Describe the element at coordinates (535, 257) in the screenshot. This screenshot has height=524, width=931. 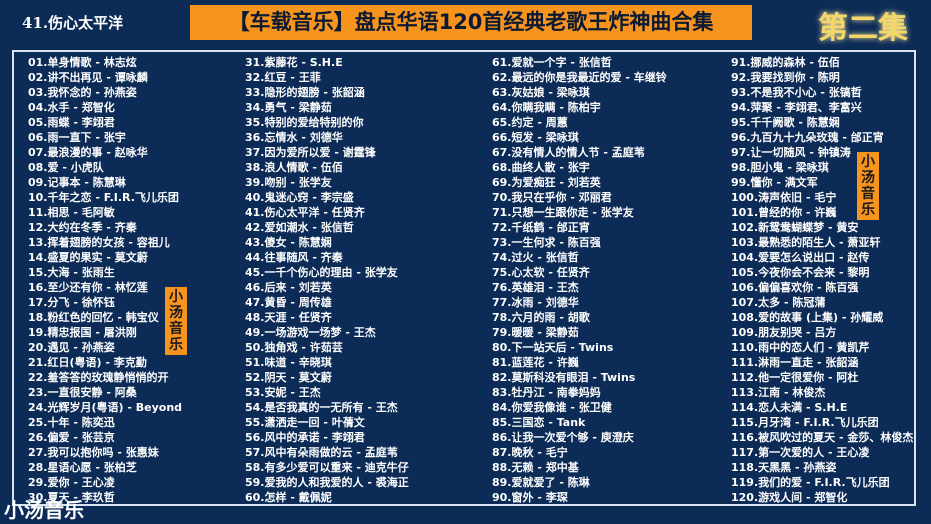
I see `song-list-item: 74.过火 - 张信哲` at that location.